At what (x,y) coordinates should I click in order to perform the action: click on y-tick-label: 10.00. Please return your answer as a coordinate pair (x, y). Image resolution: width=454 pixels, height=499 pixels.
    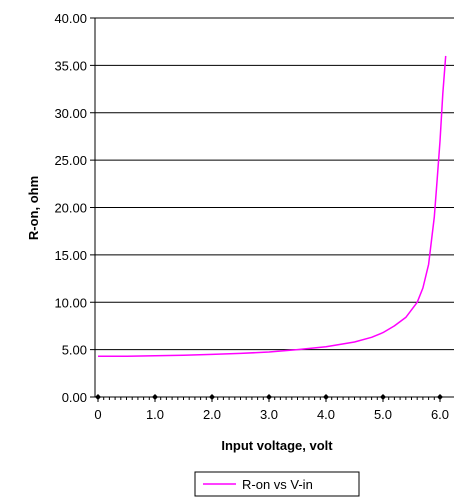
    Looking at the image, I should click on (70, 302).